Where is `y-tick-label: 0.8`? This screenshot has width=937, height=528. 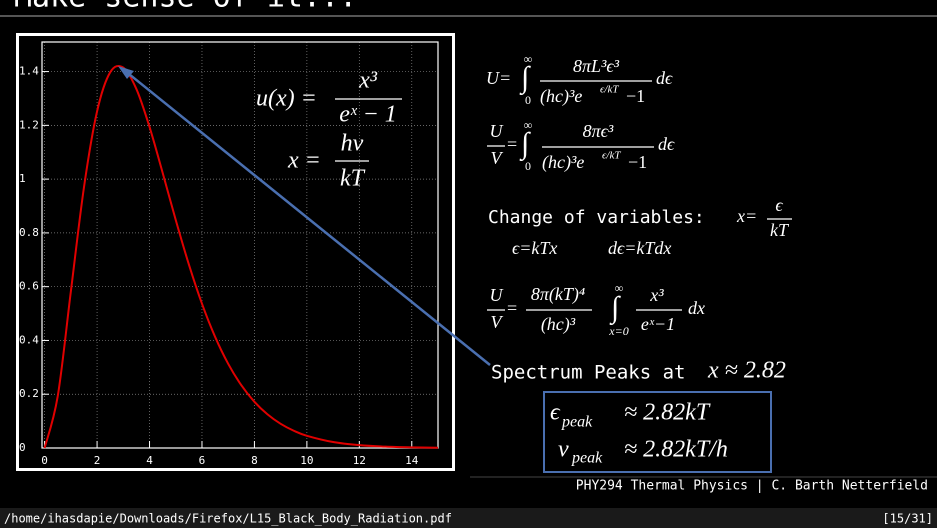
y-tick-label: 0.8 is located at coordinates (29, 232).